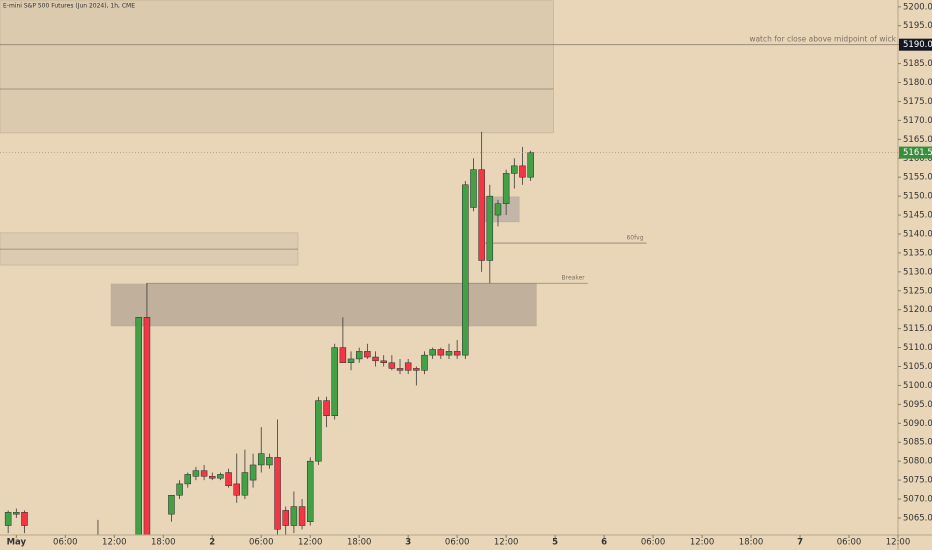 The width and height of the screenshot is (932, 550). What do you see at coordinates (574, 278) in the screenshot?
I see `level-label: Breaker` at bounding box center [574, 278].